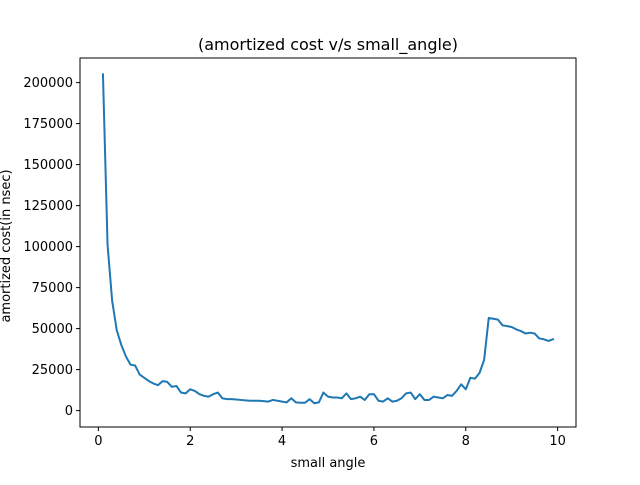  Describe the element at coordinates (98, 441) in the screenshot. I see `x-tick-label-0: 0` at that location.